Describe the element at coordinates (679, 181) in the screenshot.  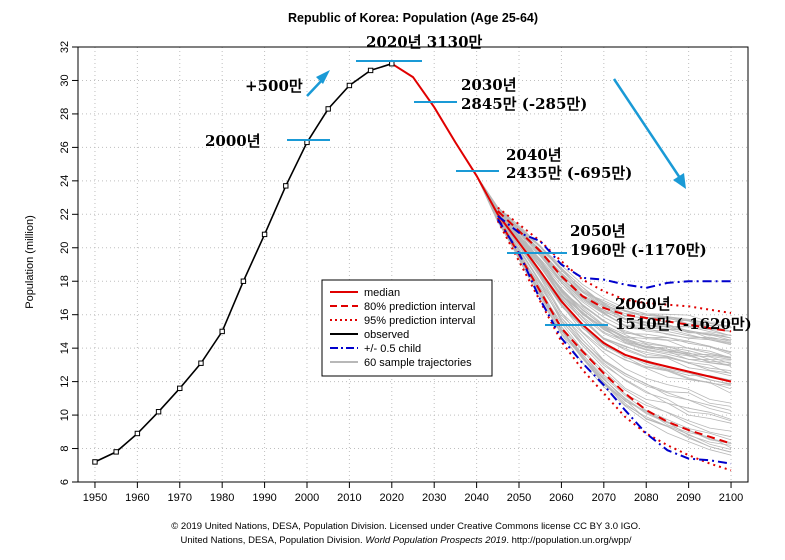
I see `down-arrow-head-icon` at that location.